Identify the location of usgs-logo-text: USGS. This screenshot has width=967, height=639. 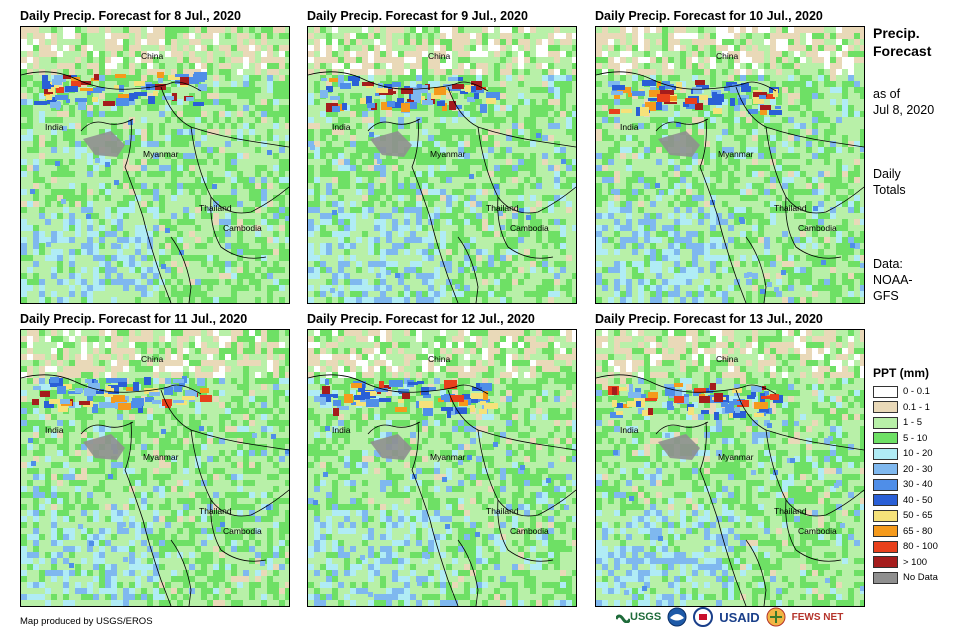
(646, 617).